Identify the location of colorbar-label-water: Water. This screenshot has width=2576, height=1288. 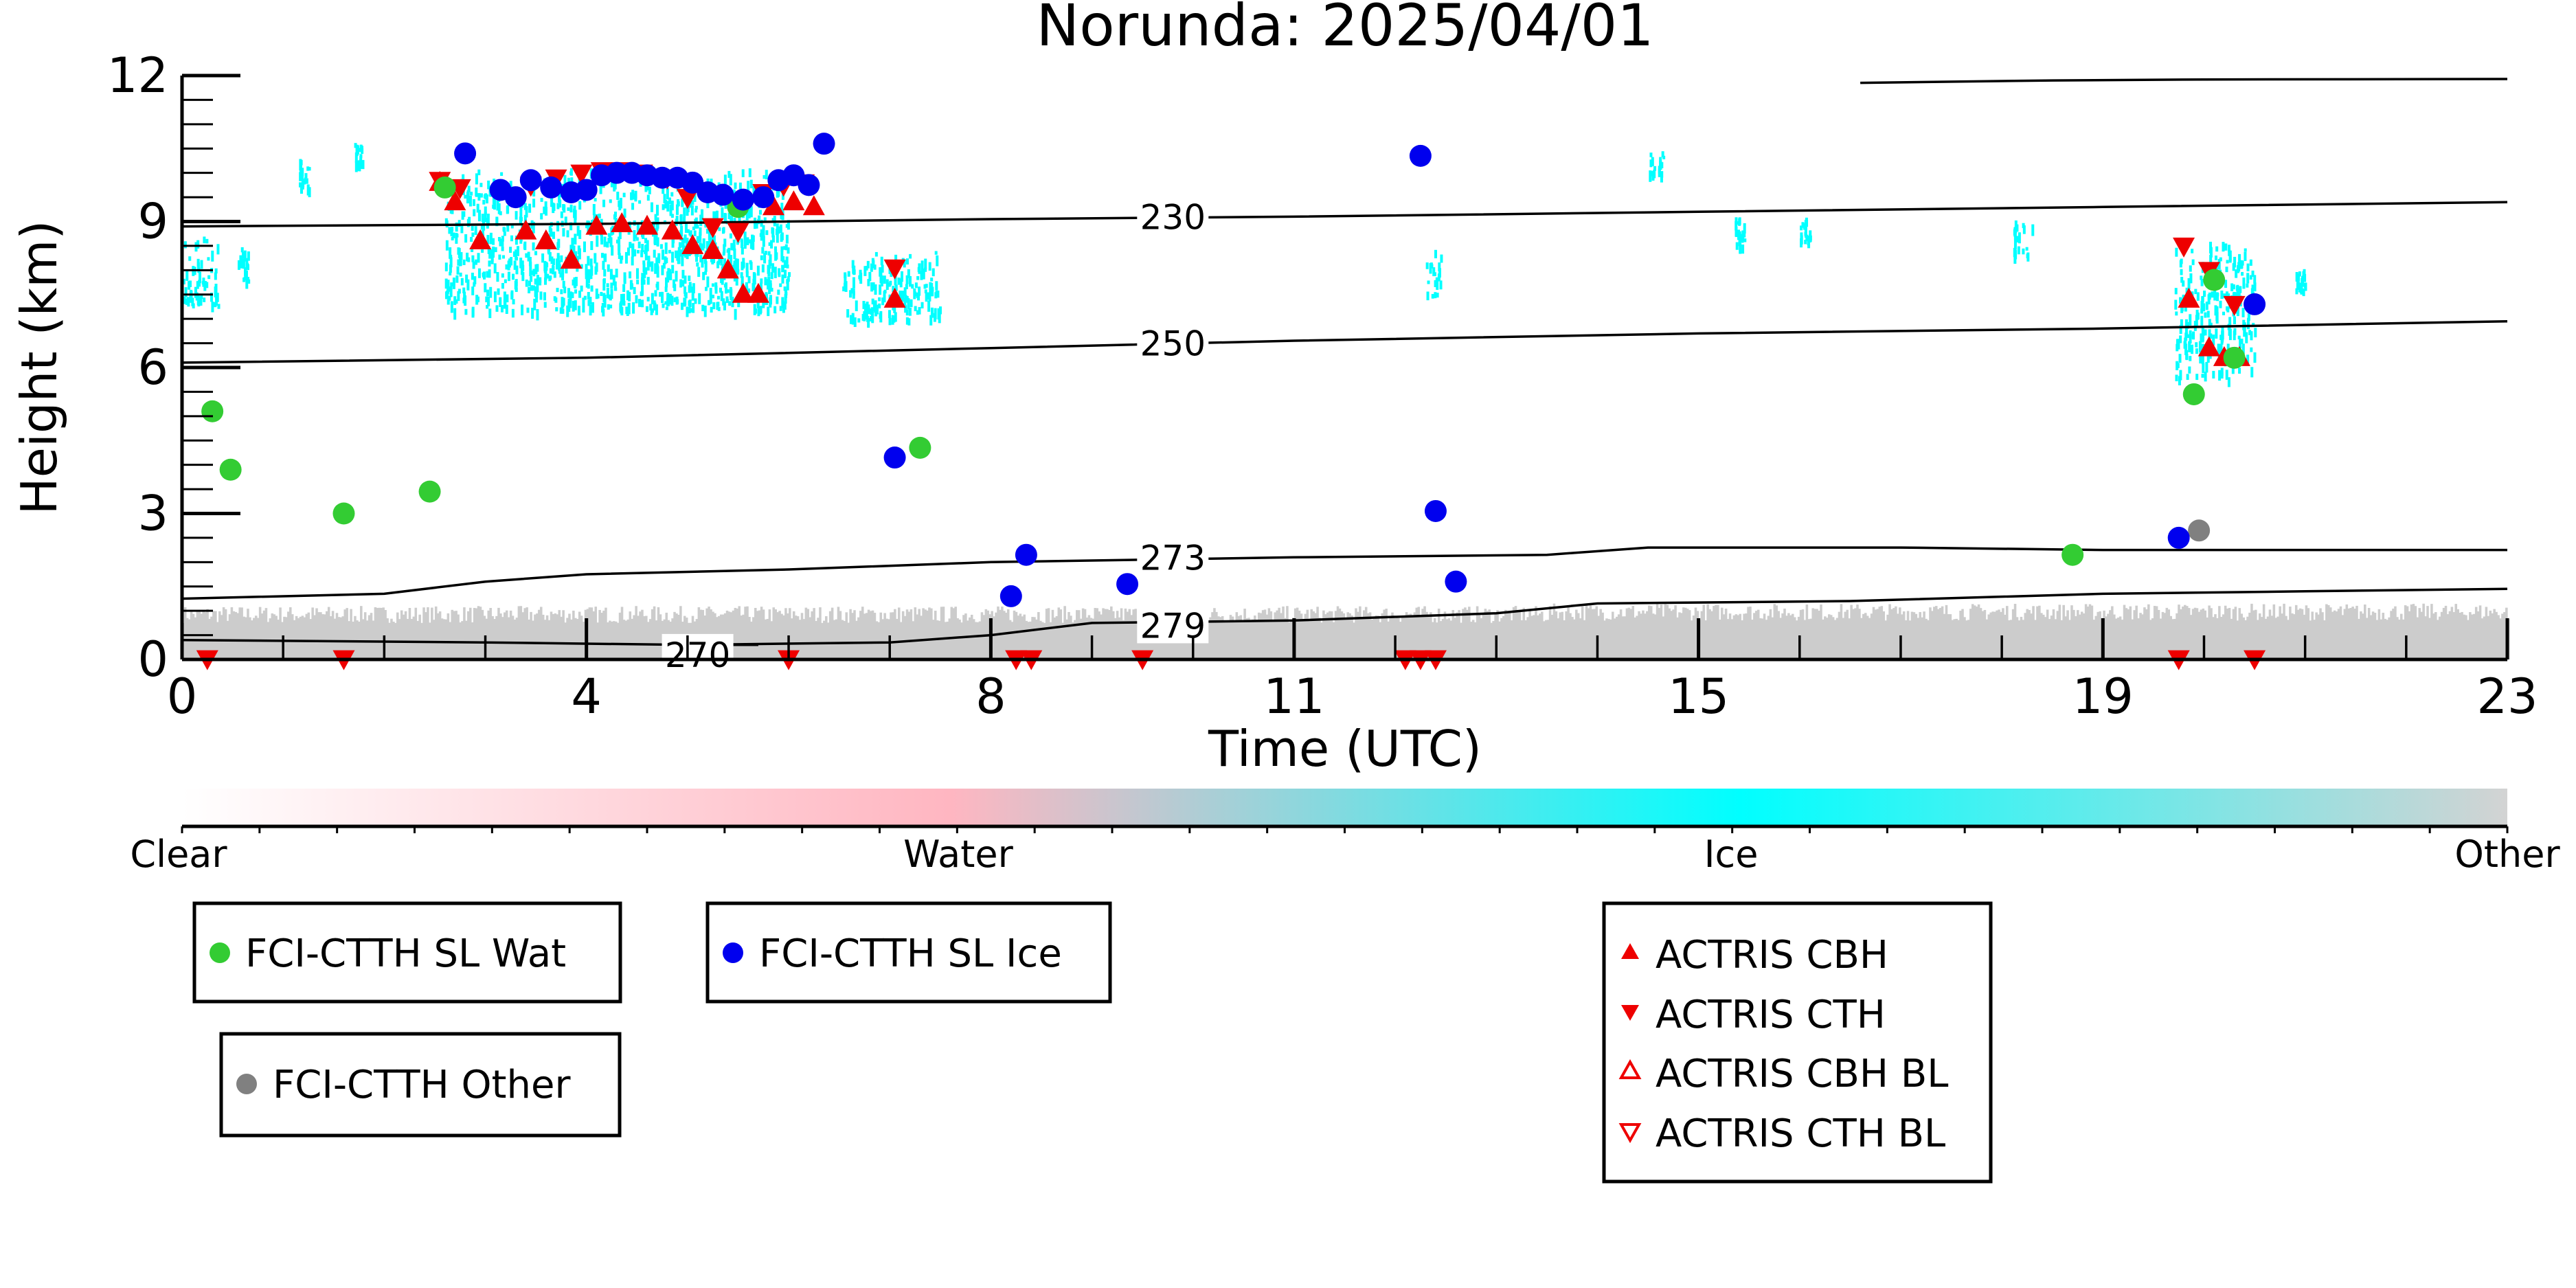
(958, 854).